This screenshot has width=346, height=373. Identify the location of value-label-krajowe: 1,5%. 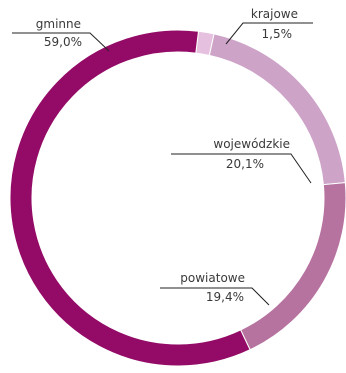
(277, 34).